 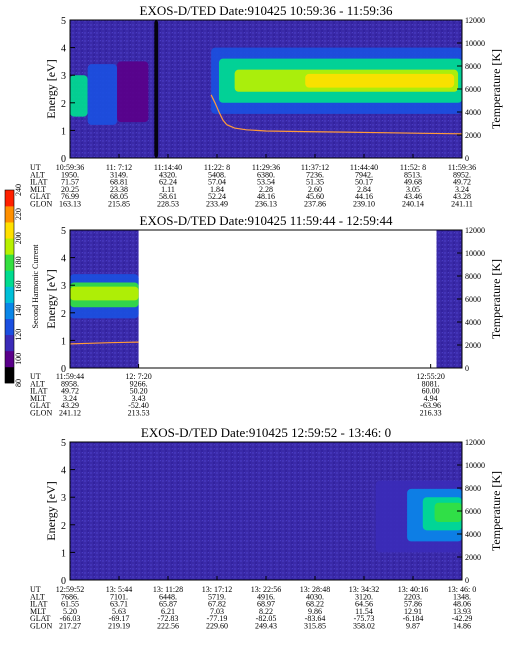 I want to click on ephemeris-value: 213.53, so click(x=139, y=413).